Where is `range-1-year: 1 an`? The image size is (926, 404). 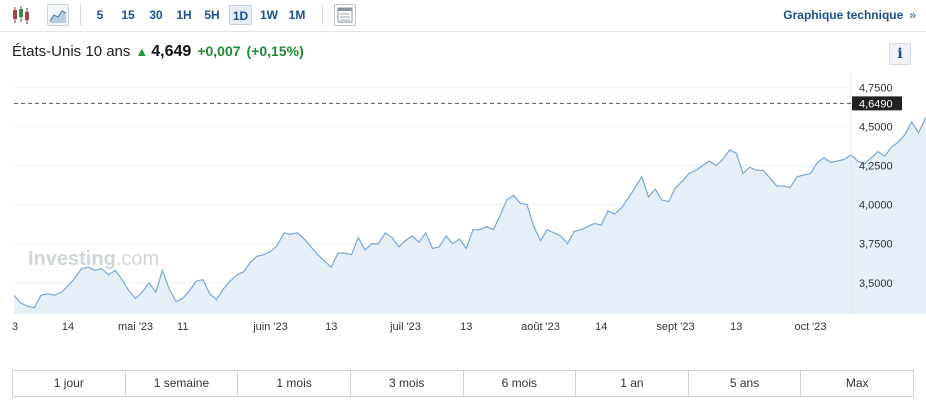 range-1-year: 1 an is located at coordinates (632, 383).